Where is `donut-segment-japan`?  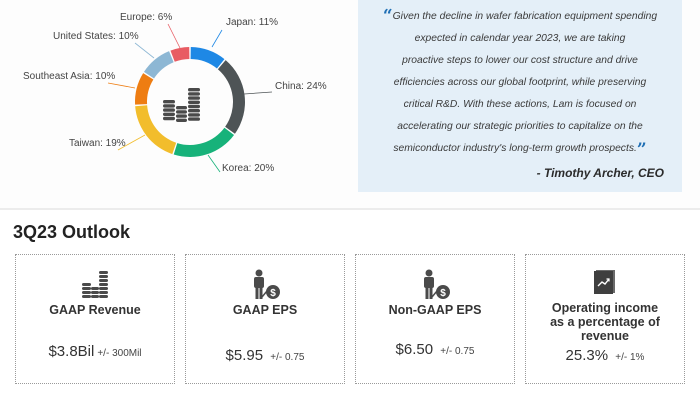
donut-segment-japan is located at coordinates (207, 58).